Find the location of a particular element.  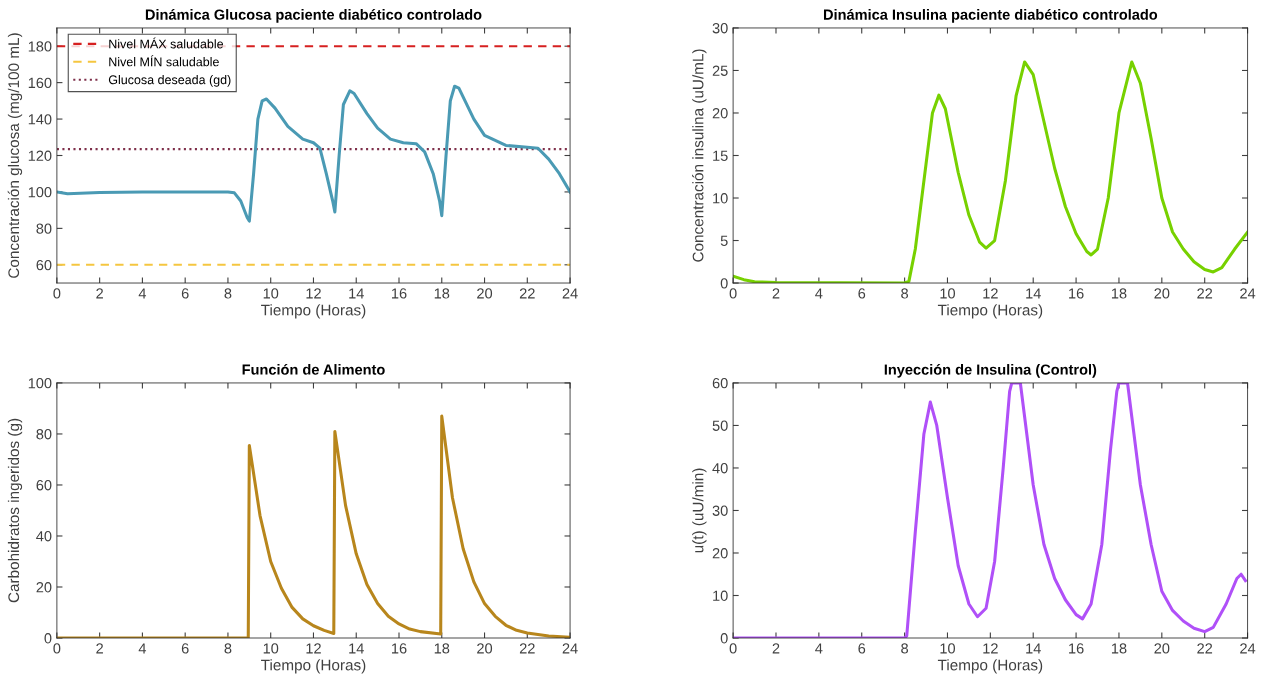

legend-label: Nivel MÍN saludable is located at coordinates (164, 61).